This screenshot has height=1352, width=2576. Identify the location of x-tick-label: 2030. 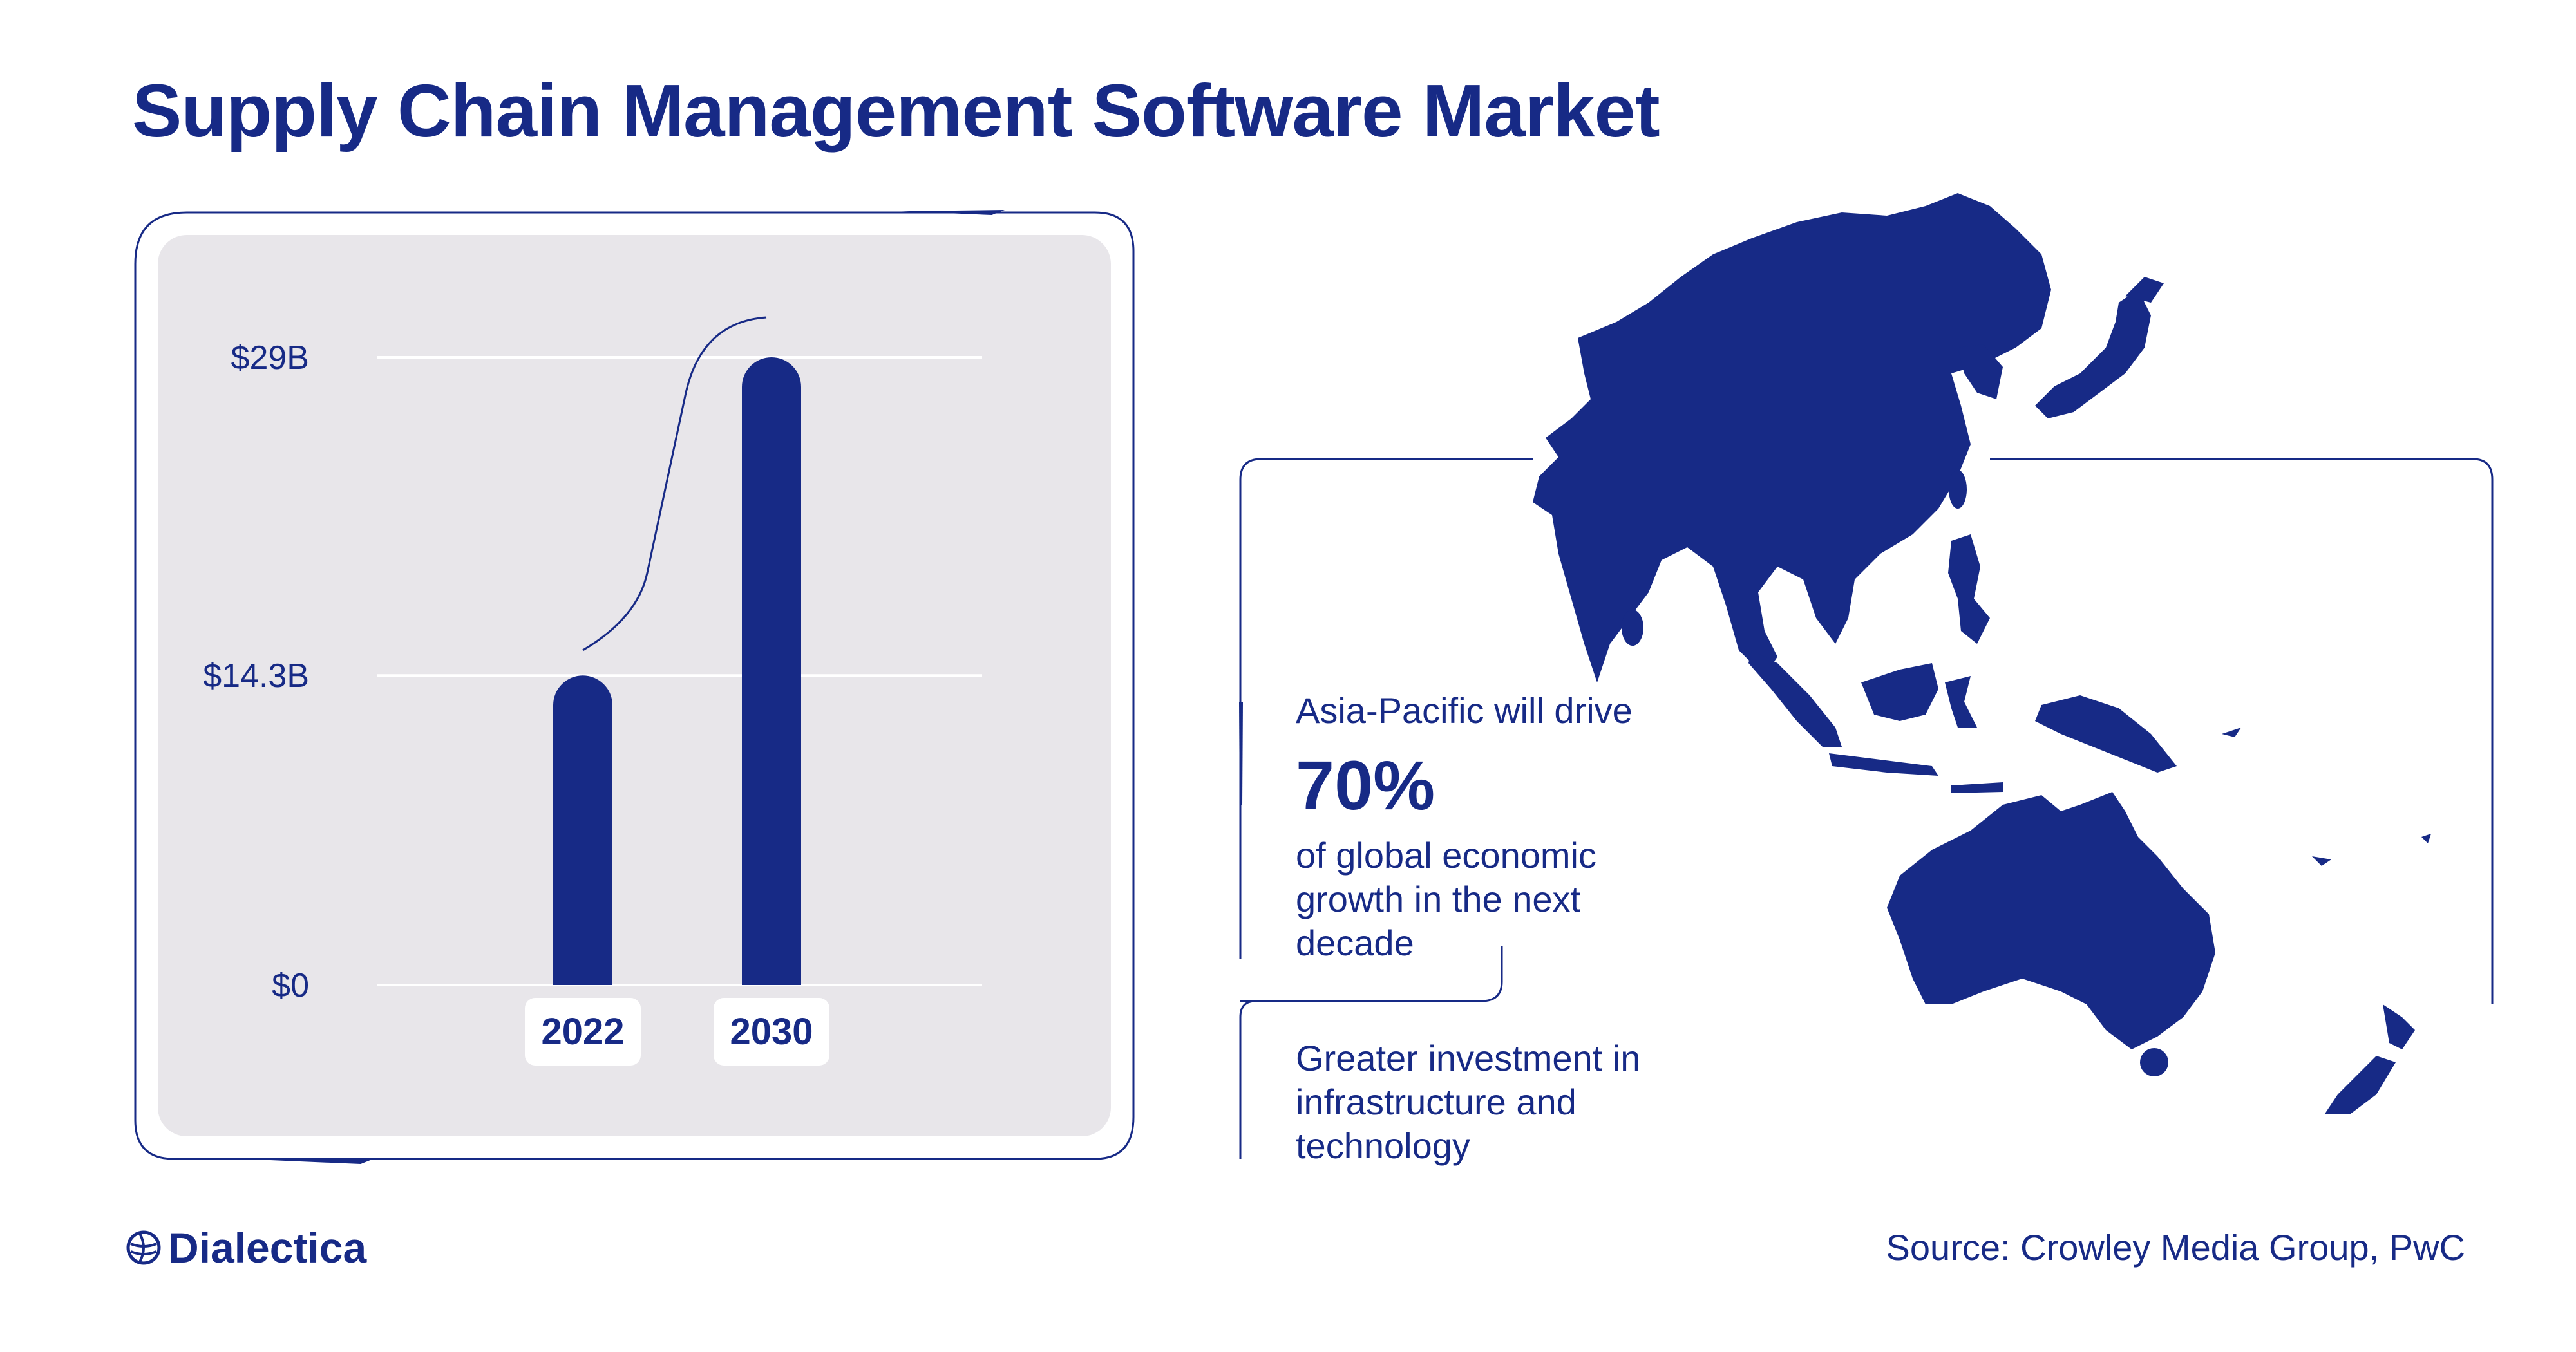
(772, 1032).